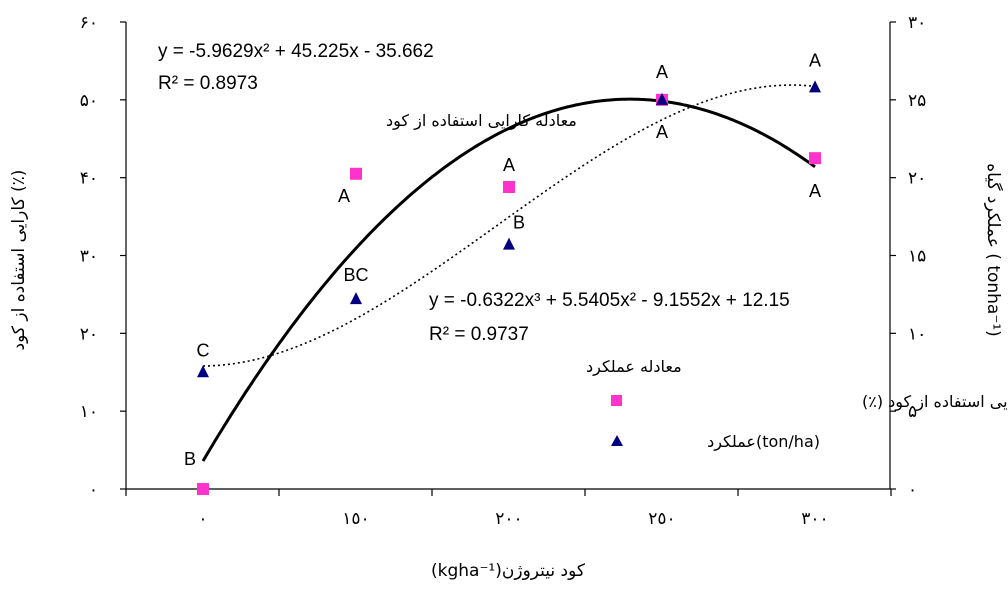 The width and height of the screenshot is (1008, 593). Describe the element at coordinates (912, 490) in the screenshot. I see `y-right-tick-label: ٠` at that location.